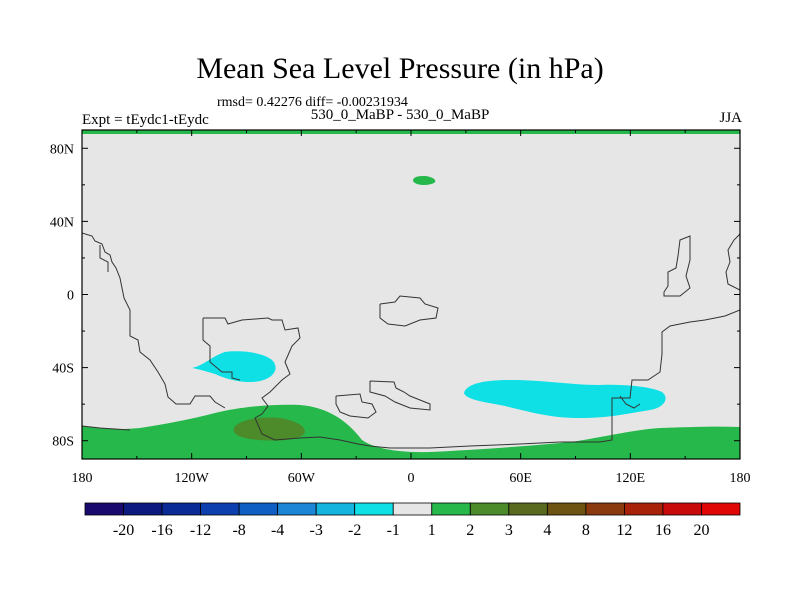 Image resolution: width=800 pixels, height=600 pixels. I want to click on colorbar-label: -1, so click(393, 530).